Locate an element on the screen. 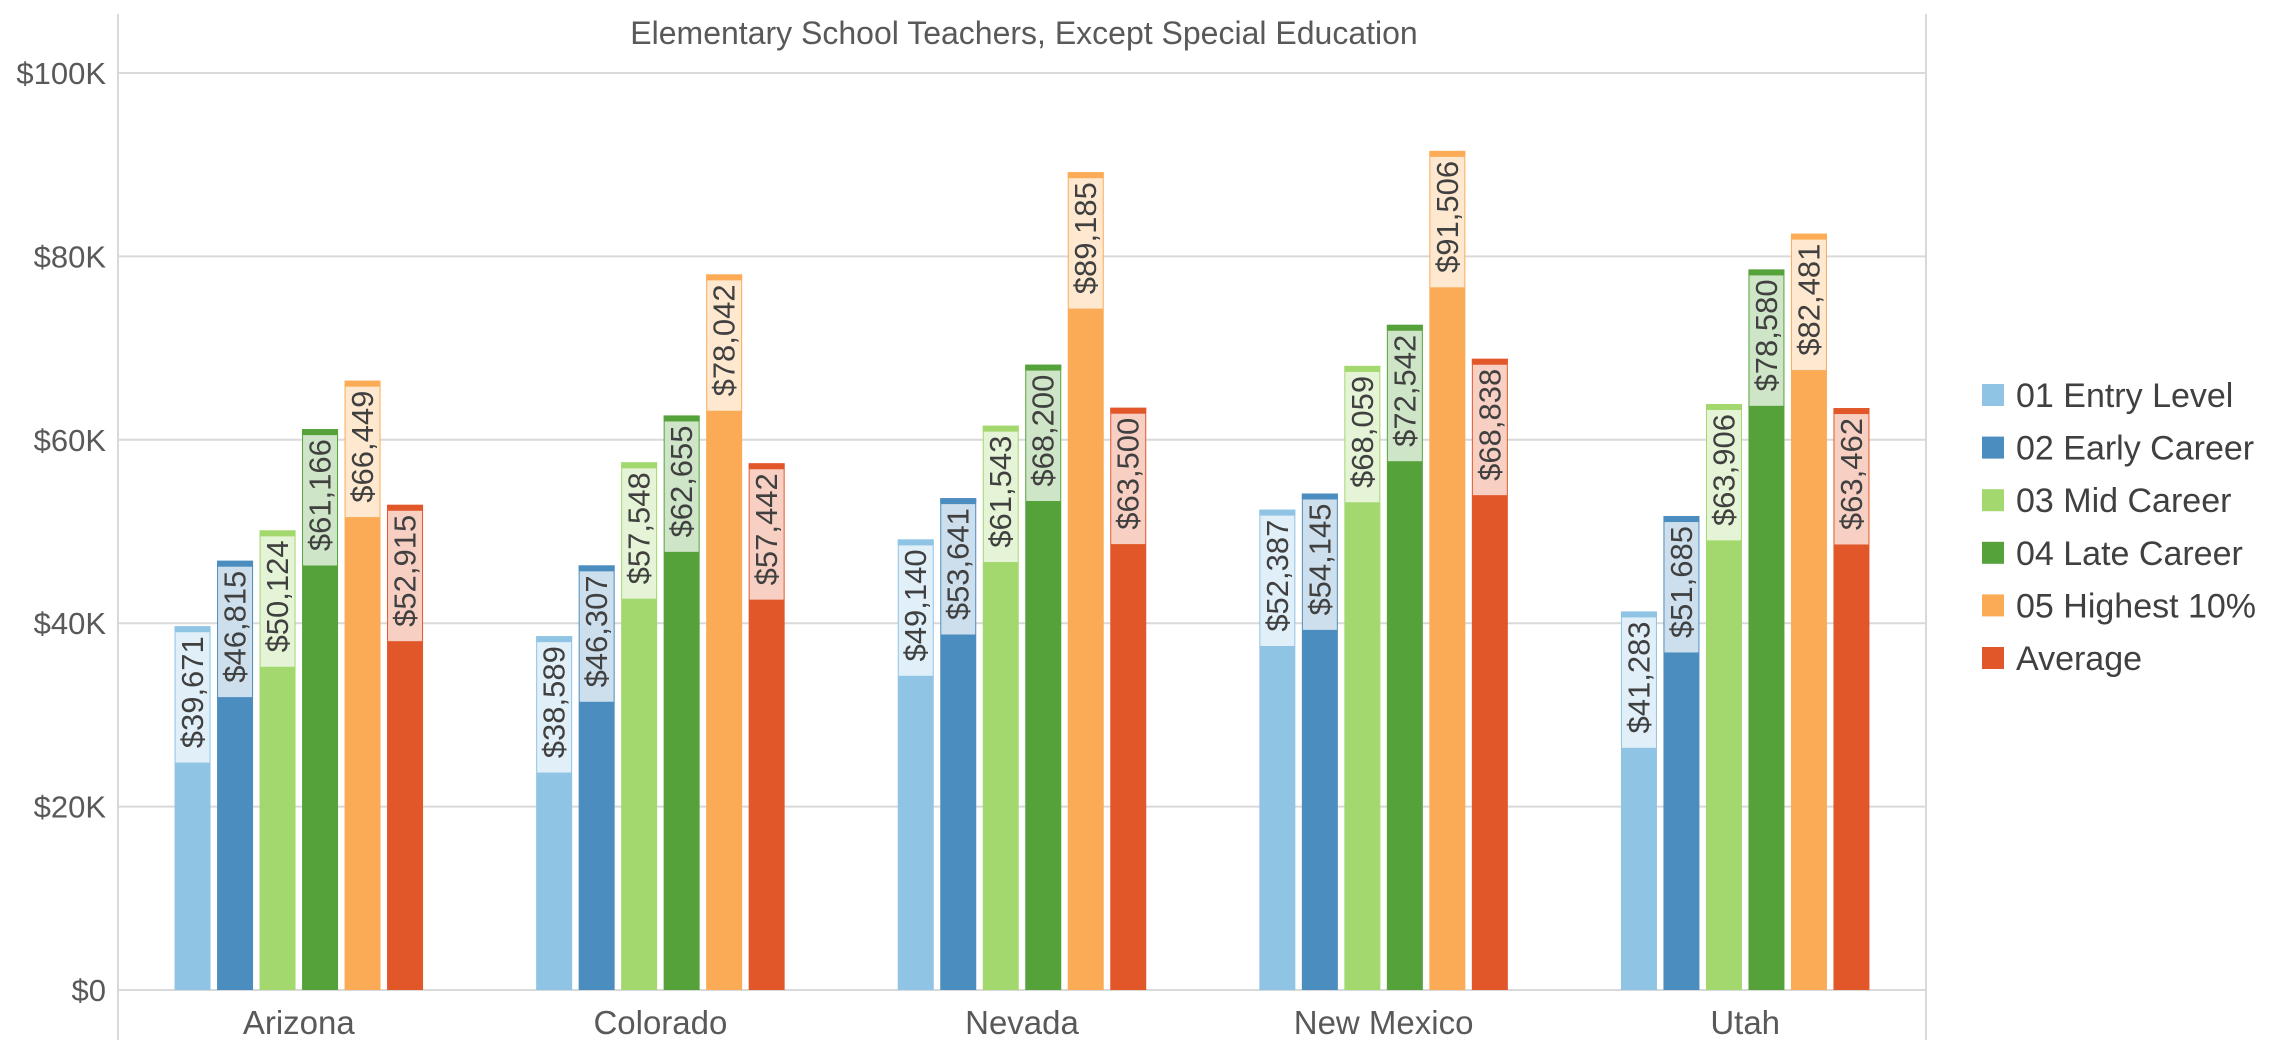 This screenshot has height=1059, width=2289. data-label: $68,059 is located at coordinates (1362, 432).